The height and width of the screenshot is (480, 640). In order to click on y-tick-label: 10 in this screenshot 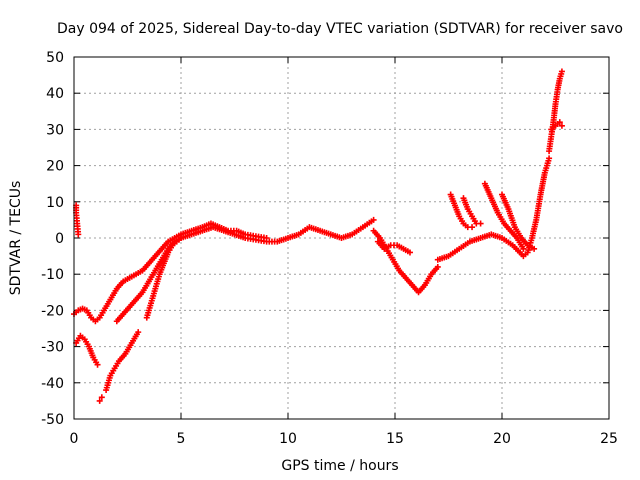, I will do `click(55, 203)`.